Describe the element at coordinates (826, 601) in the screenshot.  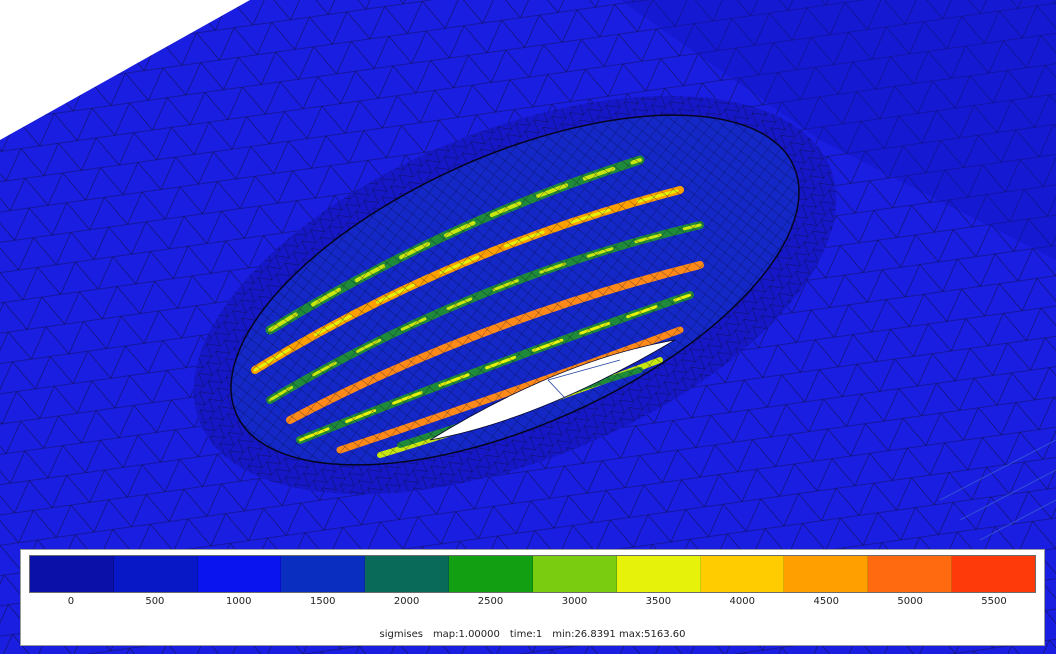
I see `colorbar-tick-label: 4500` at that location.